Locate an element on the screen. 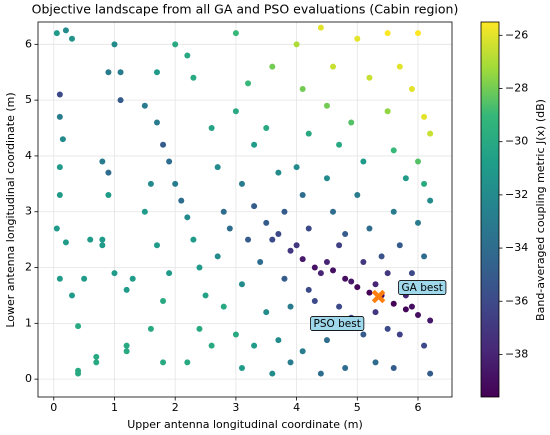 This screenshot has width=550, height=435. annotation: PSO best is located at coordinates (337, 323).